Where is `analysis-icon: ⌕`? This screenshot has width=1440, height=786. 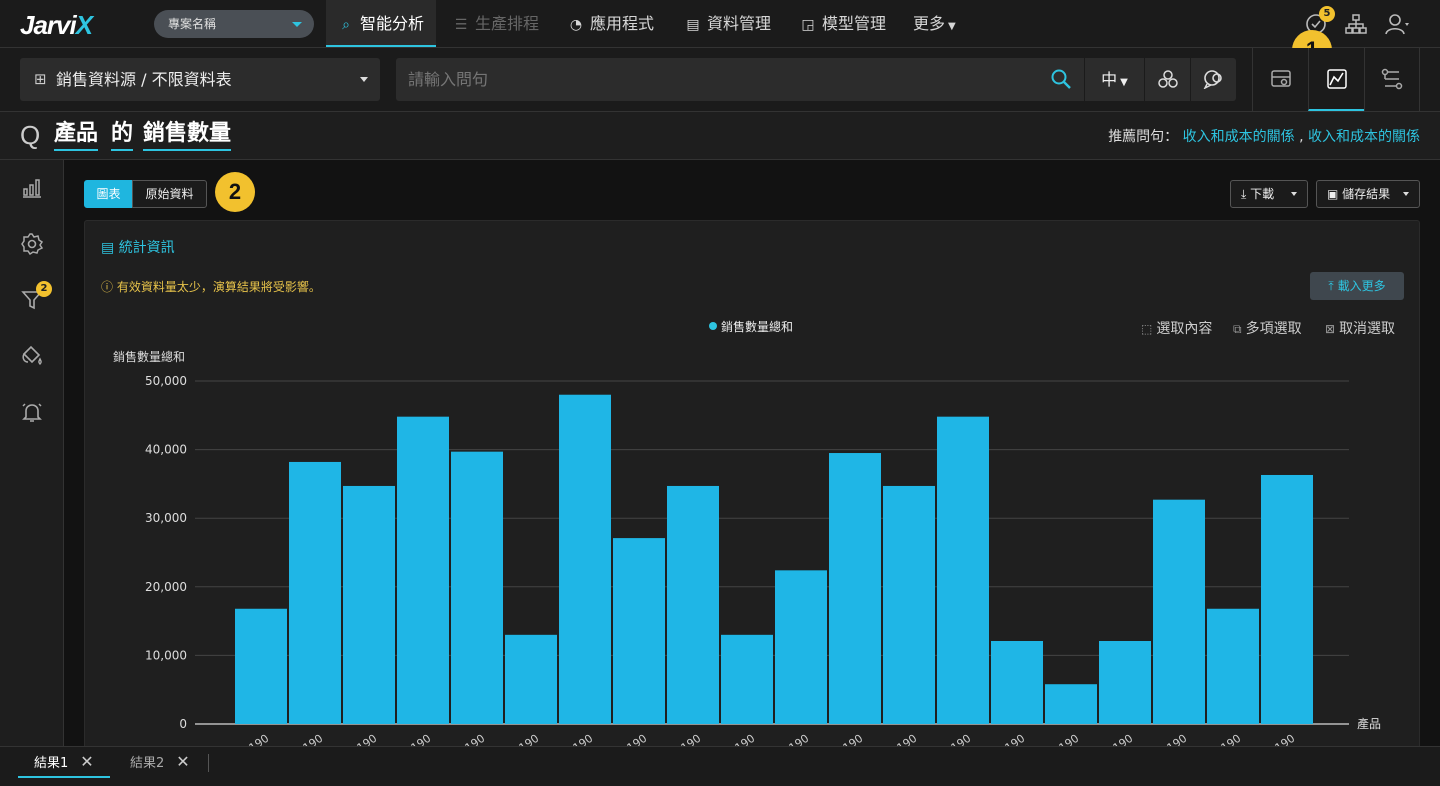 analysis-icon: ⌕ is located at coordinates (346, 25).